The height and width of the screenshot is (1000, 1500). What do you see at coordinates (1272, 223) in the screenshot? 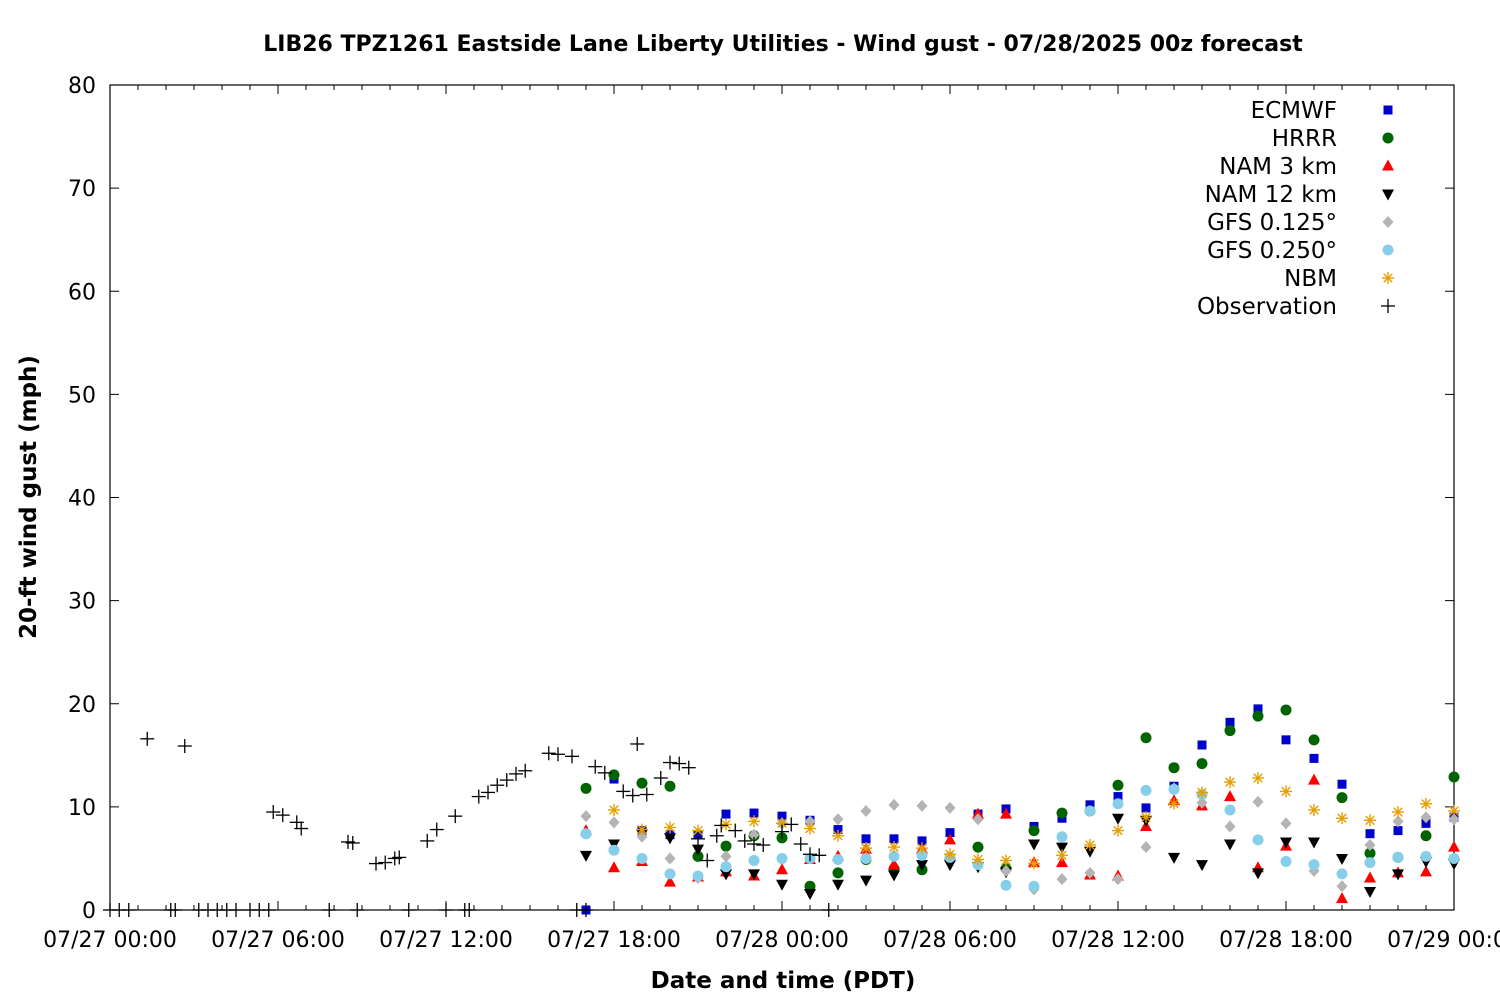
I see `legend-label: GFS 0.125°` at bounding box center [1272, 223].